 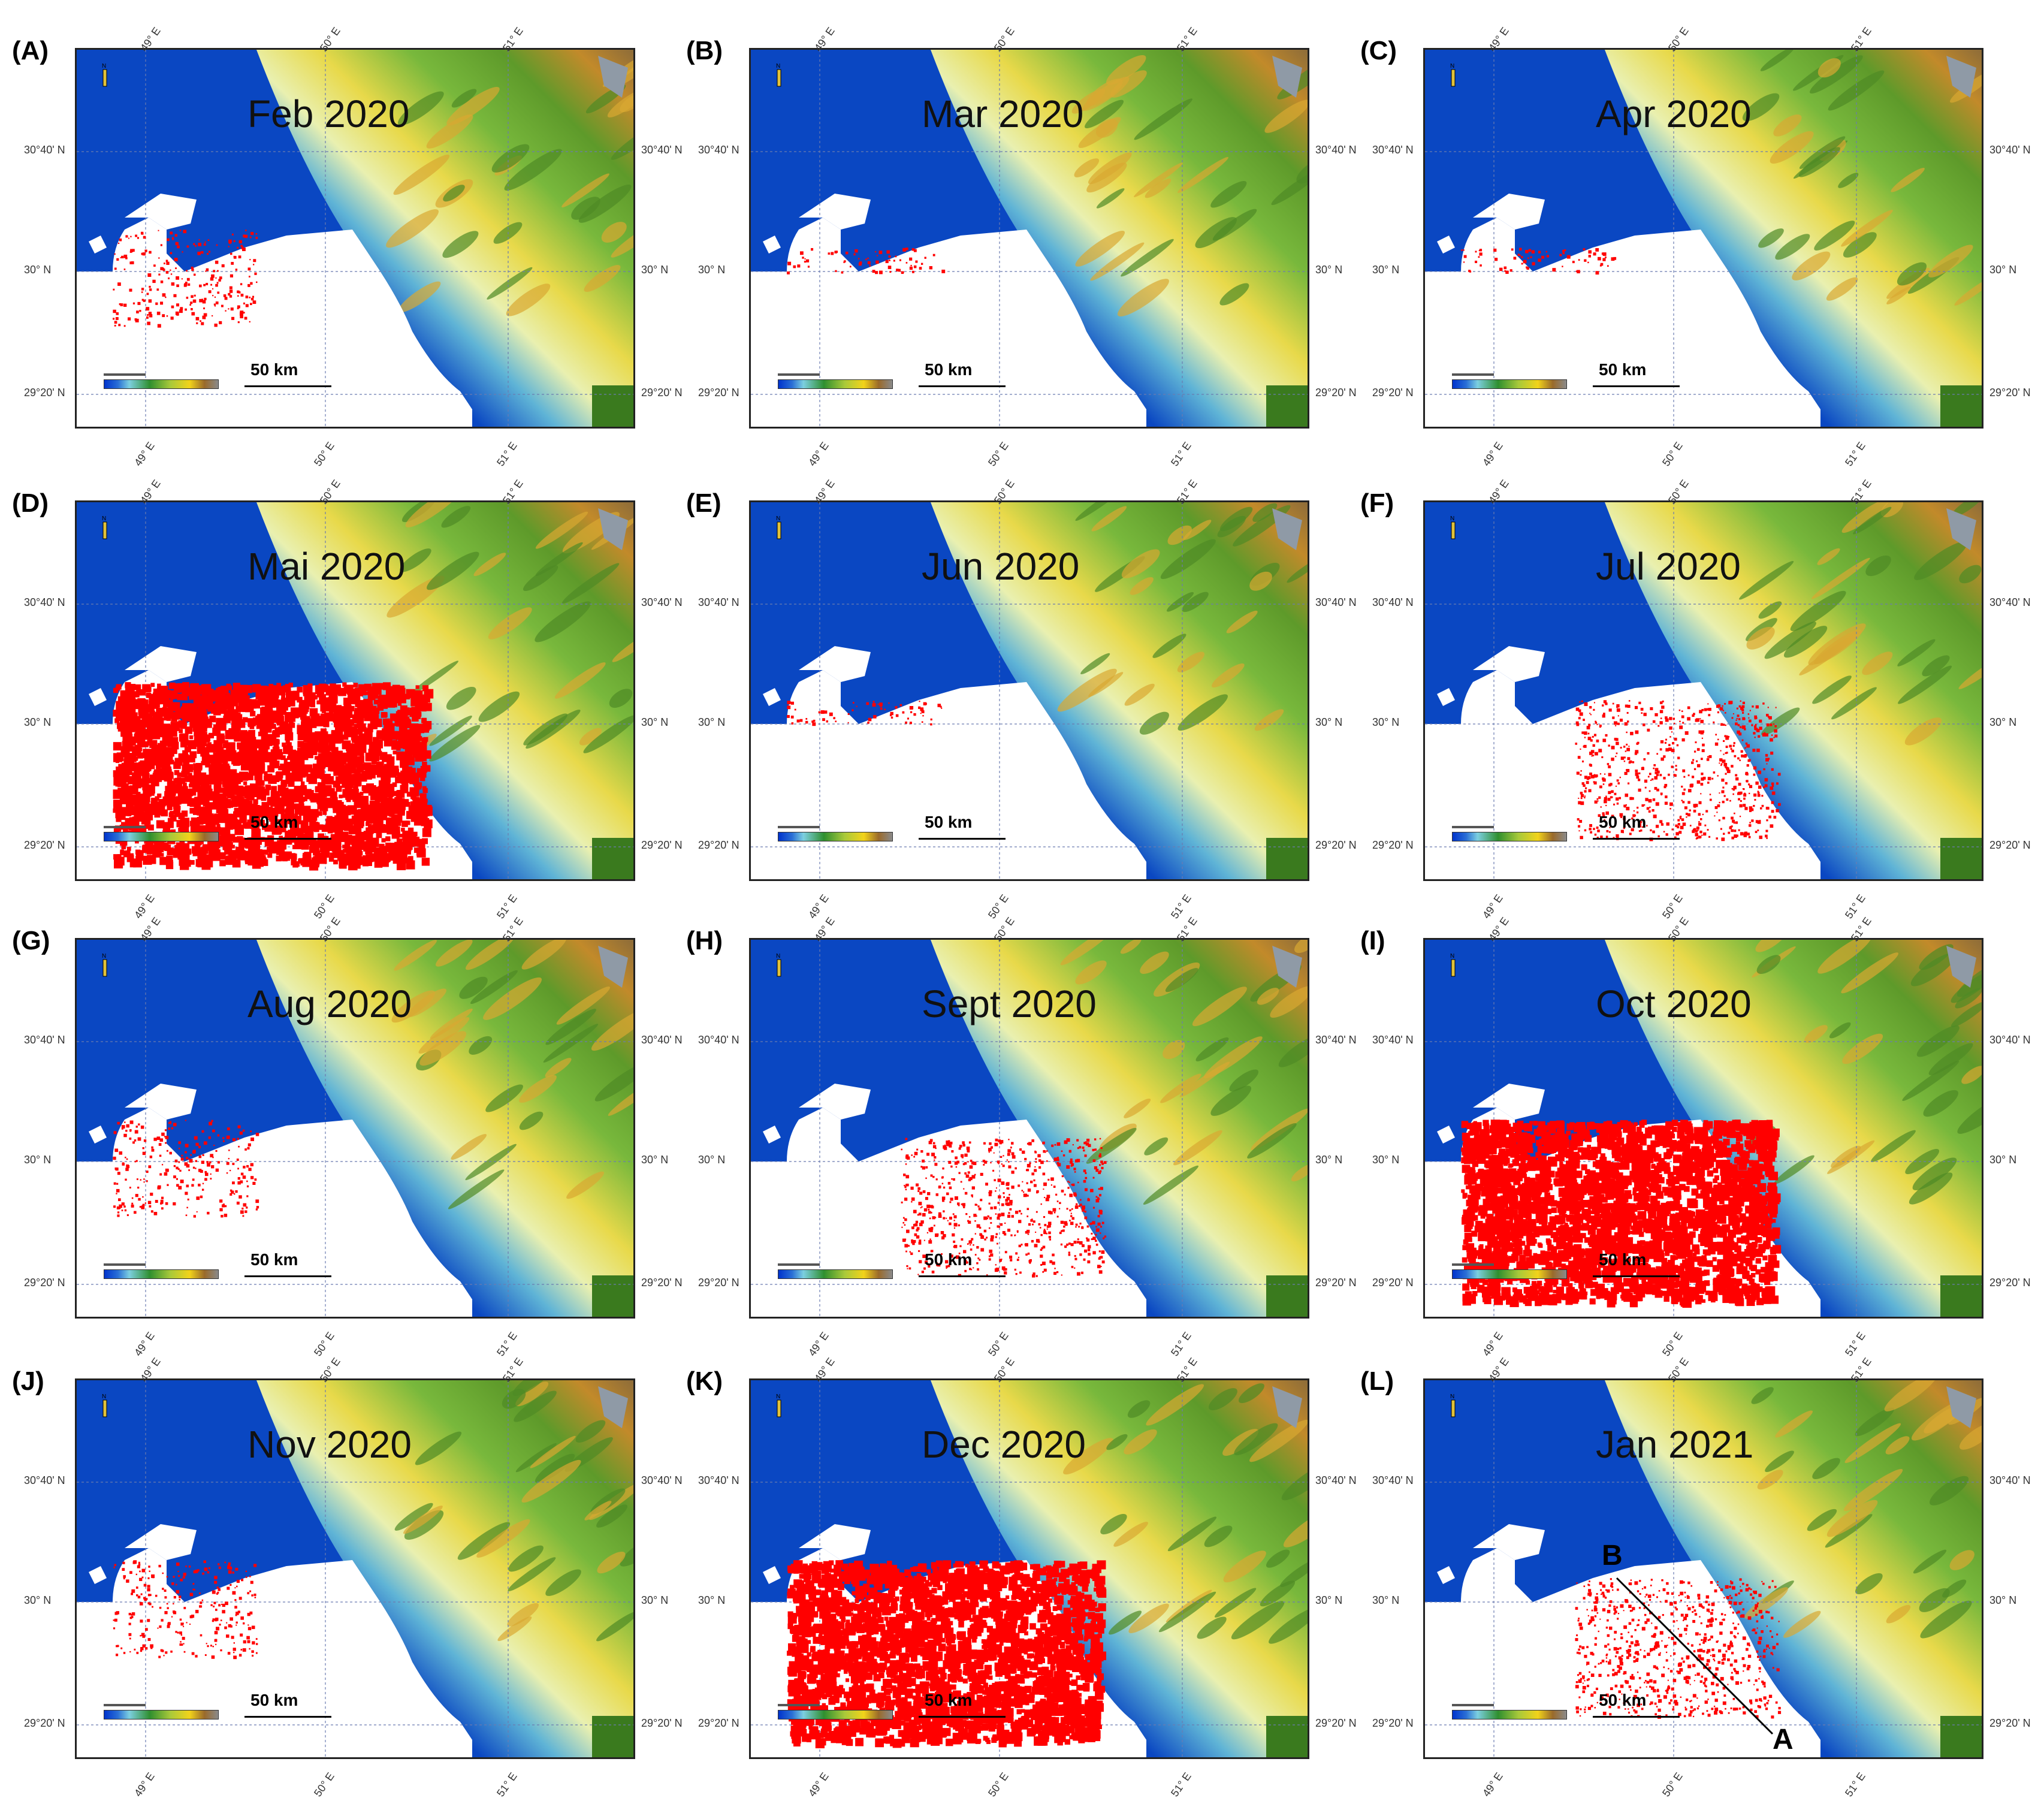 What do you see at coordinates (1001, 566) in the screenshot?
I see `month-title: Jun 2020` at bounding box center [1001, 566].